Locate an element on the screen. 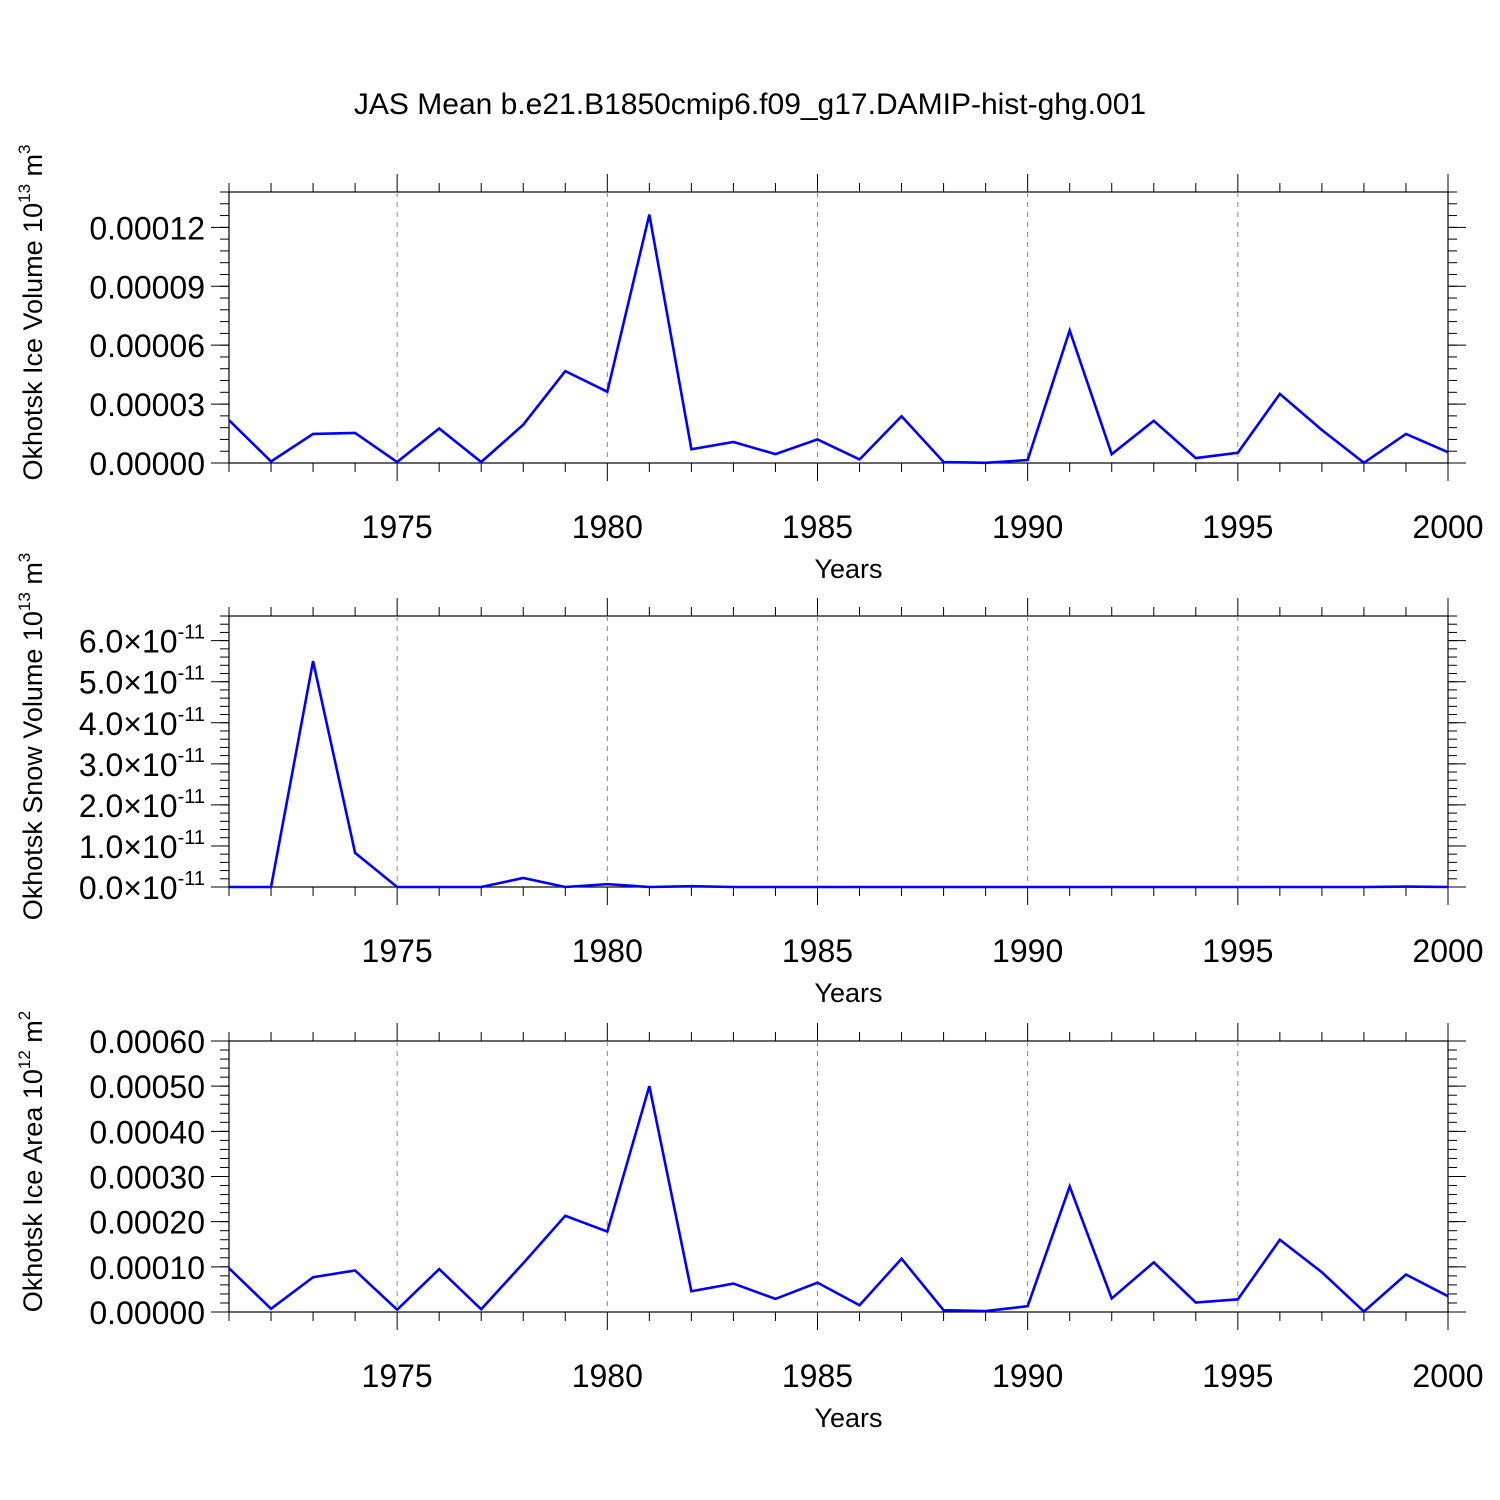  y-tick-label: 5.0×10⁻¹¹ is located at coordinates (142, 682).